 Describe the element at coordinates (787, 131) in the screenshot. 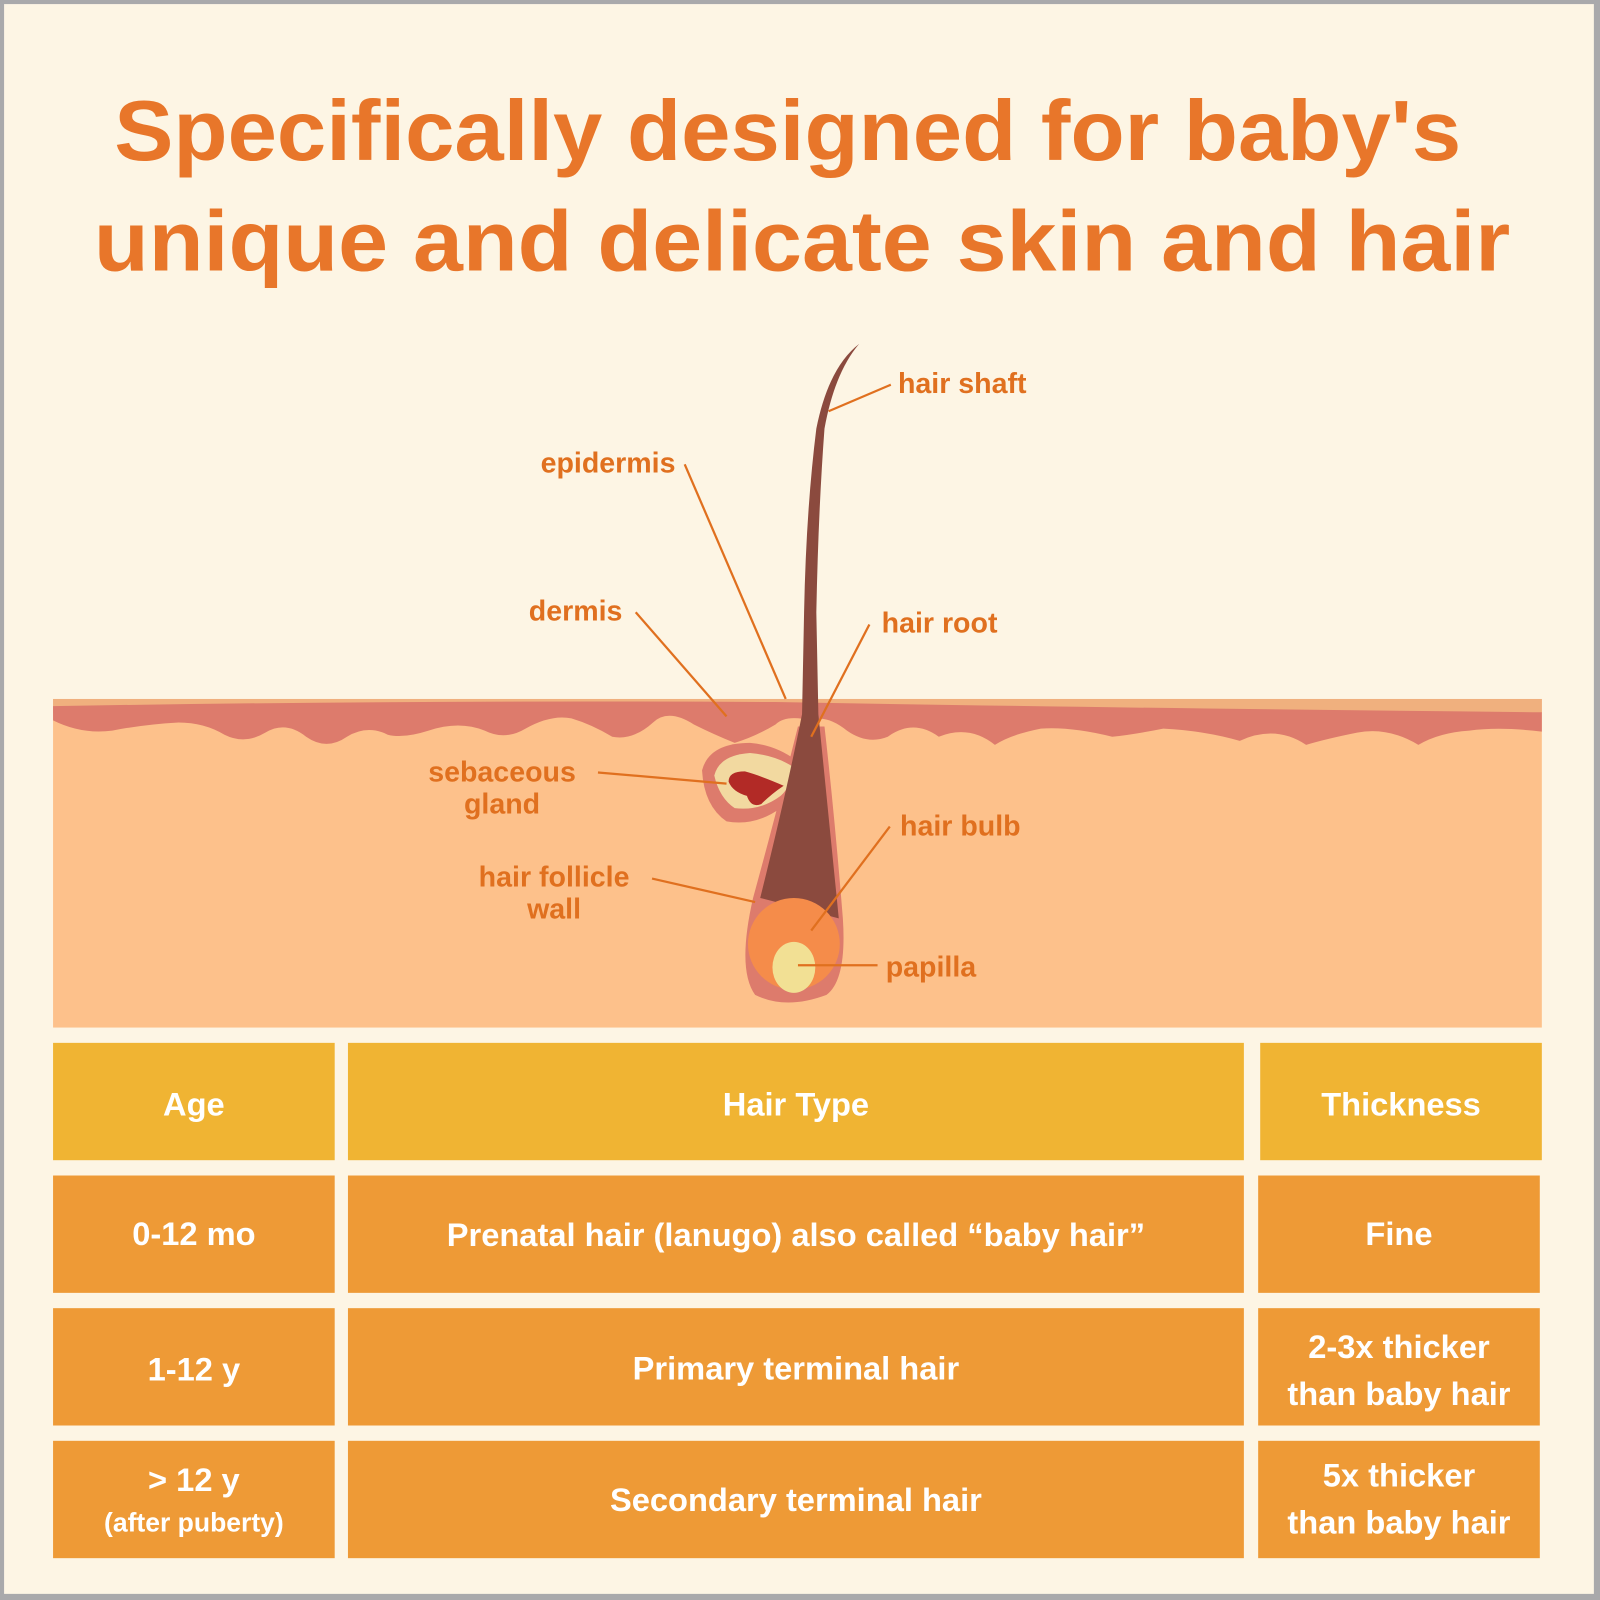

I see `title-line-1: Specifically designed for baby's` at that location.